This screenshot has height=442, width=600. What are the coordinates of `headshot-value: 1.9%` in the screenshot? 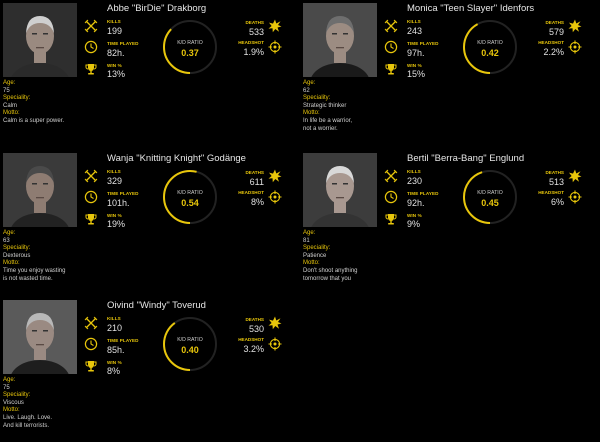 It's located at (253, 52).